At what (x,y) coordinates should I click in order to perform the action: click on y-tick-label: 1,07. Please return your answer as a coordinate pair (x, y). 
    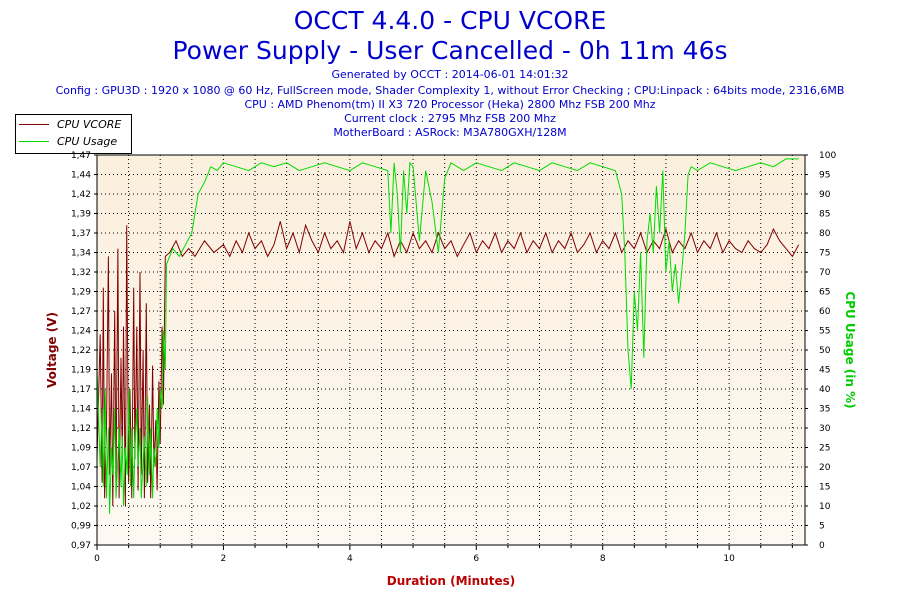
    Looking at the image, I should click on (81, 468).